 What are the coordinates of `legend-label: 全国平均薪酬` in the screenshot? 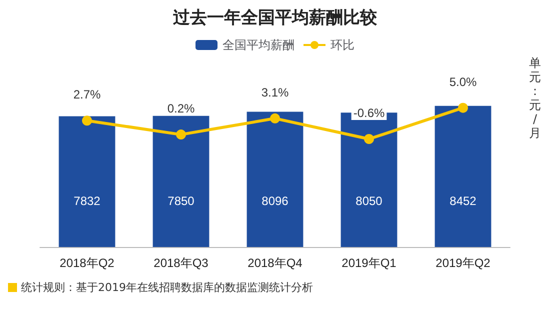 It's located at (258, 45).